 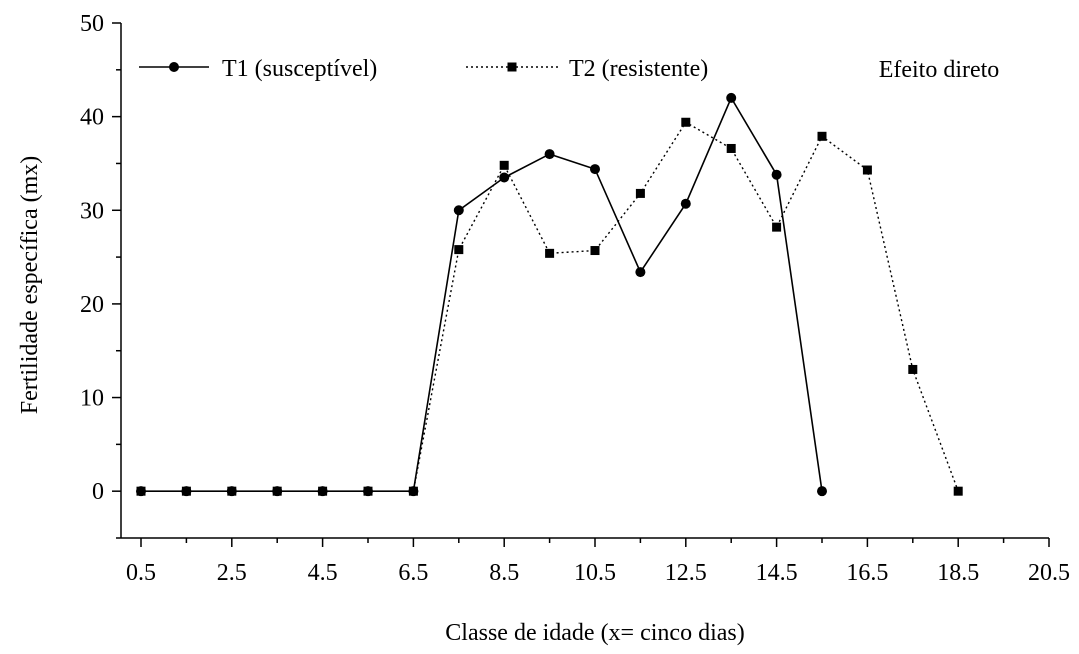 What do you see at coordinates (686, 573) in the screenshot?
I see `x-tick-label-12.5: 12.5` at bounding box center [686, 573].